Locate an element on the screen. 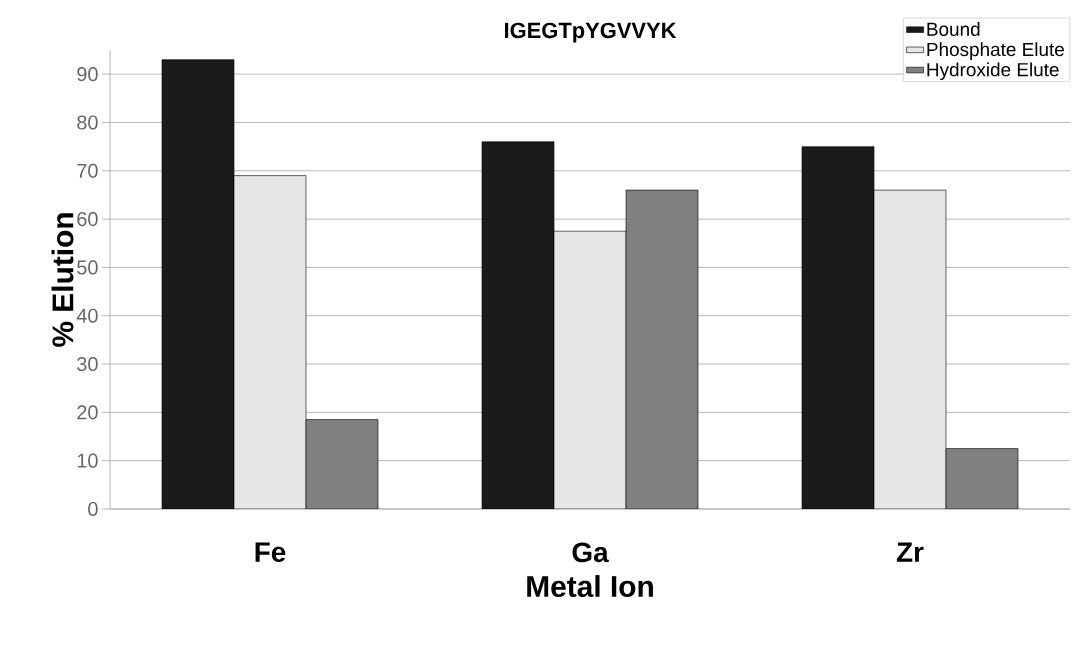  legend-label: Hydroxide Elute is located at coordinates (993, 71).